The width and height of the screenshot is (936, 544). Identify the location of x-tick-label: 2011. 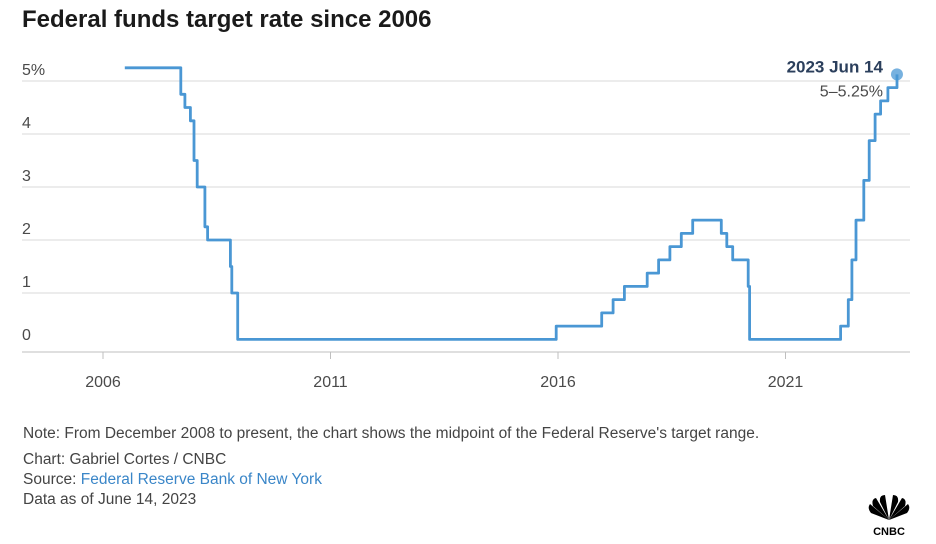
(330, 382).